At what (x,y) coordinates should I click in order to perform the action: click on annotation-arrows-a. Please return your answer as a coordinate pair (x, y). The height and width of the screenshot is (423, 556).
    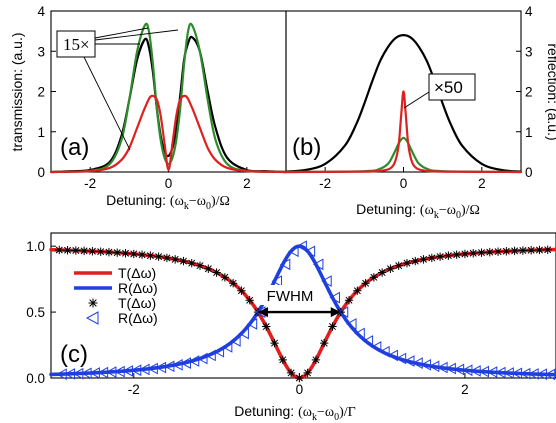
    Looking at the image, I should click on (131, 89).